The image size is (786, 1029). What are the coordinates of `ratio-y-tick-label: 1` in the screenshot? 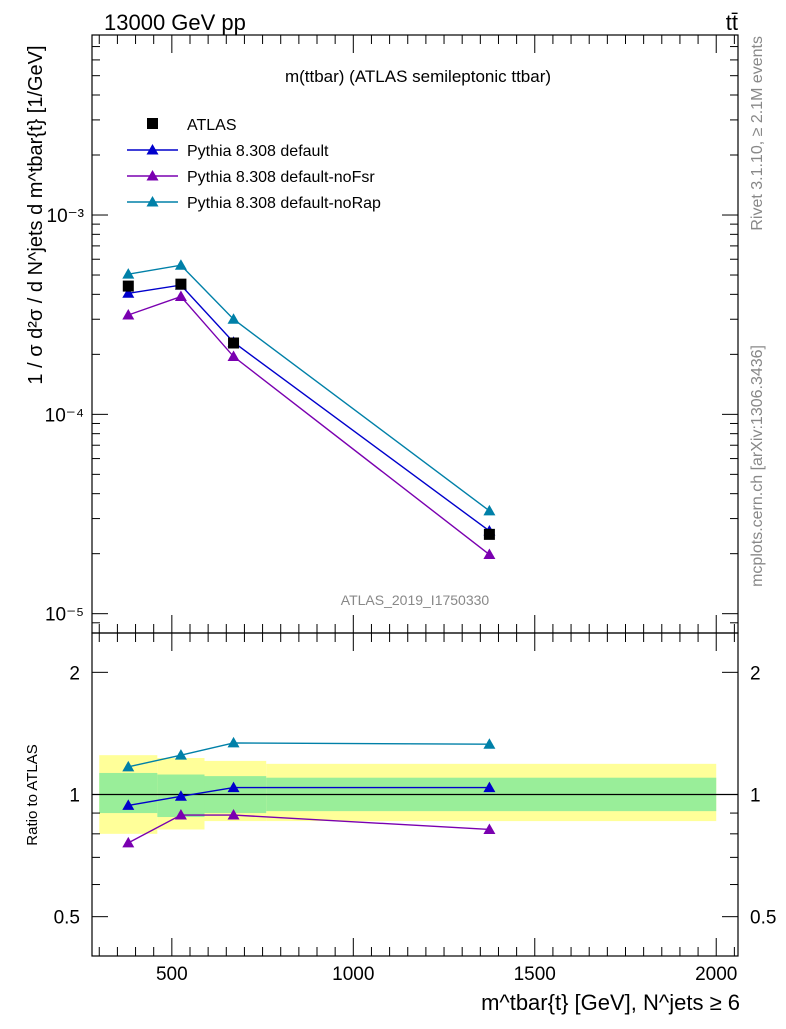 It's located at (74, 796).